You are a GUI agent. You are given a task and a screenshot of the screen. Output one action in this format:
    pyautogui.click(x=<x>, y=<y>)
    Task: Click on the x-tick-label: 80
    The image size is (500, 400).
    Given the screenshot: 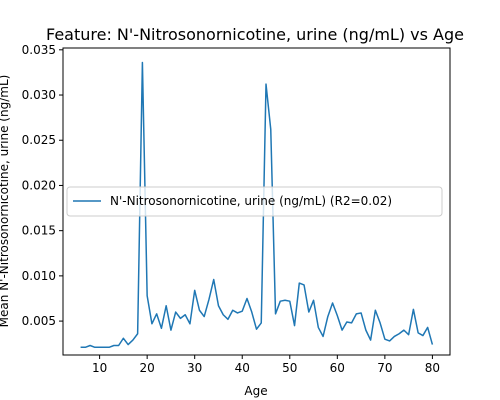 What is the action you would take?
    pyautogui.click(x=432, y=368)
    